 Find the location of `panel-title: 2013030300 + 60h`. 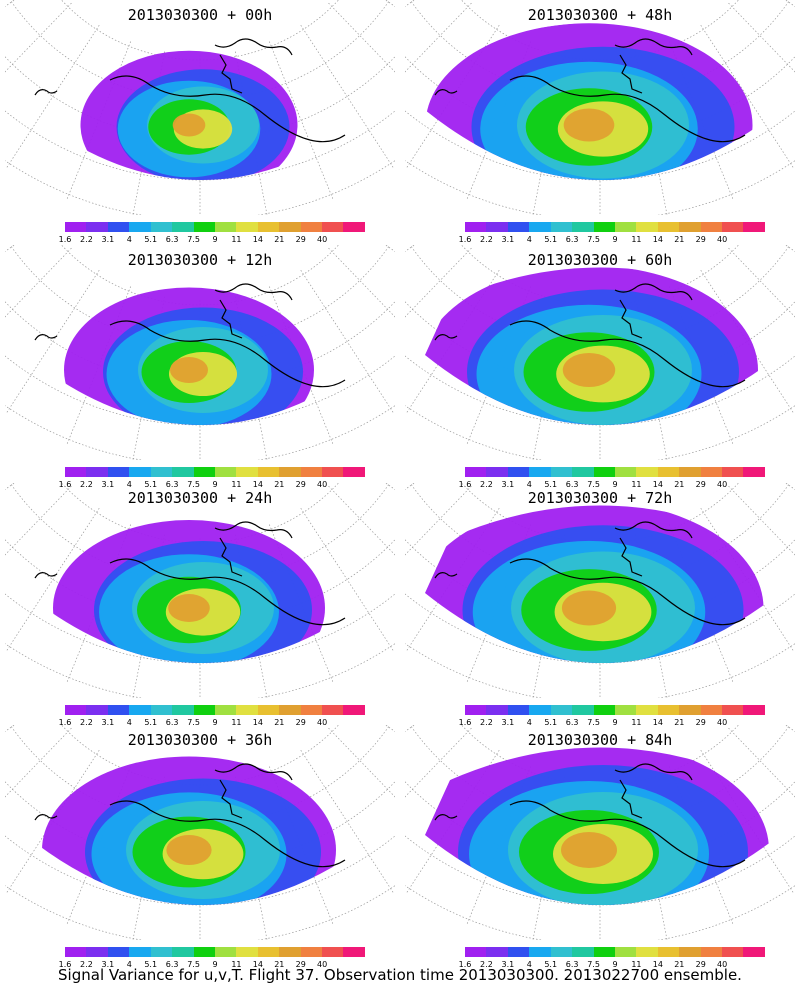

panel-title: 2013030300 + 60h is located at coordinates (600, 260).